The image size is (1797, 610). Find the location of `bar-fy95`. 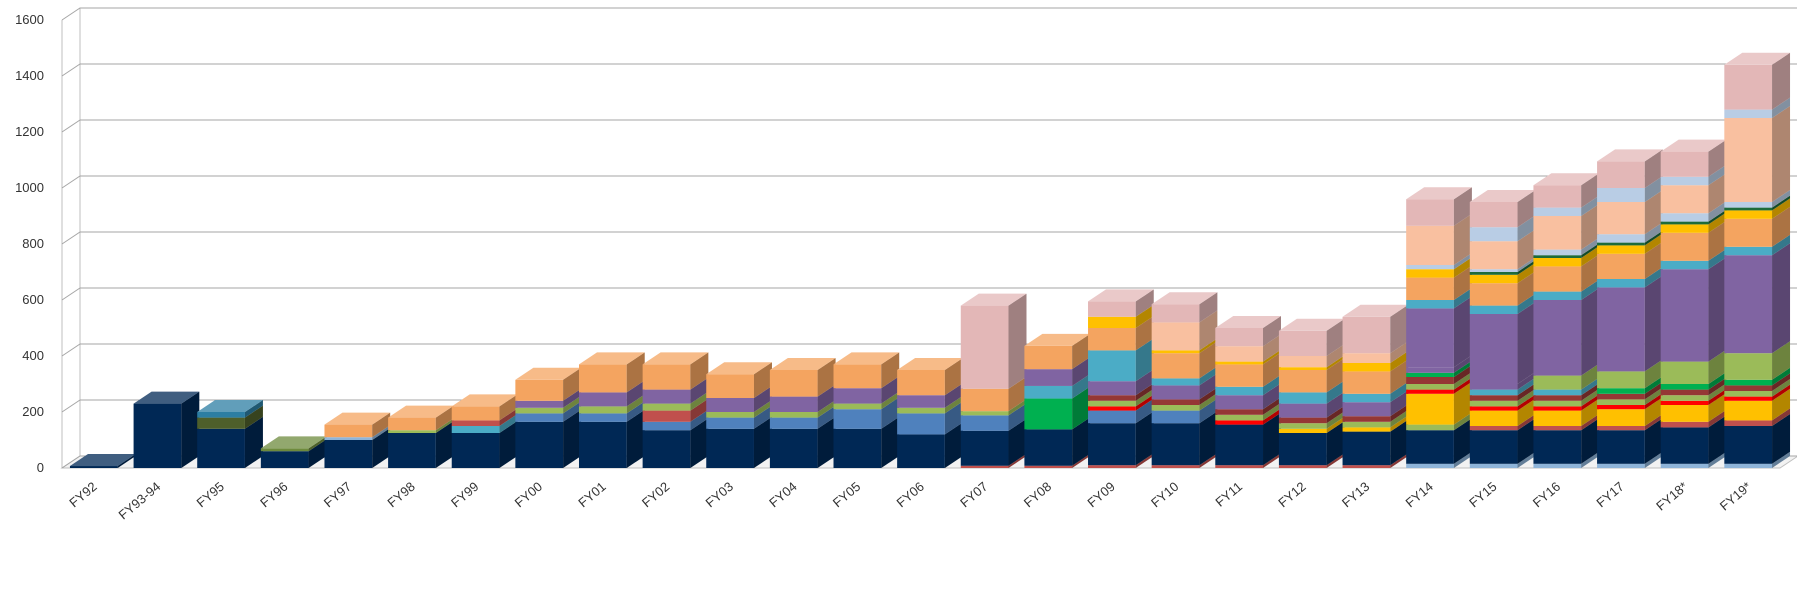

bar-fy95 is located at coordinates (230, 434).